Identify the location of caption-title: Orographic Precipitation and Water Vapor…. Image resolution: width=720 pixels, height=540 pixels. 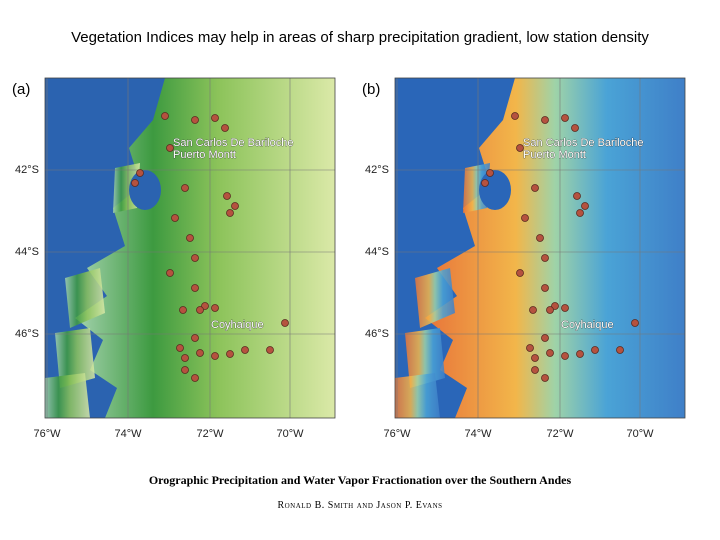
(360, 480).